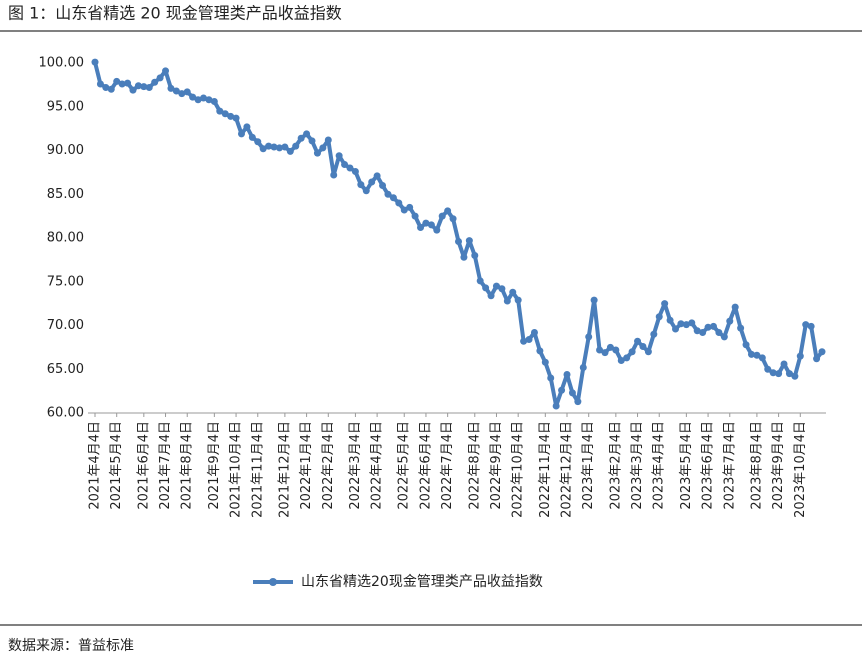 The width and height of the screenshot is (862, 660). Describe the element at coordinates (175, 13) in the screenshot. I see `chart-title: 图 1：山东省精选 20 现金管理类产品收益指数` at that location.